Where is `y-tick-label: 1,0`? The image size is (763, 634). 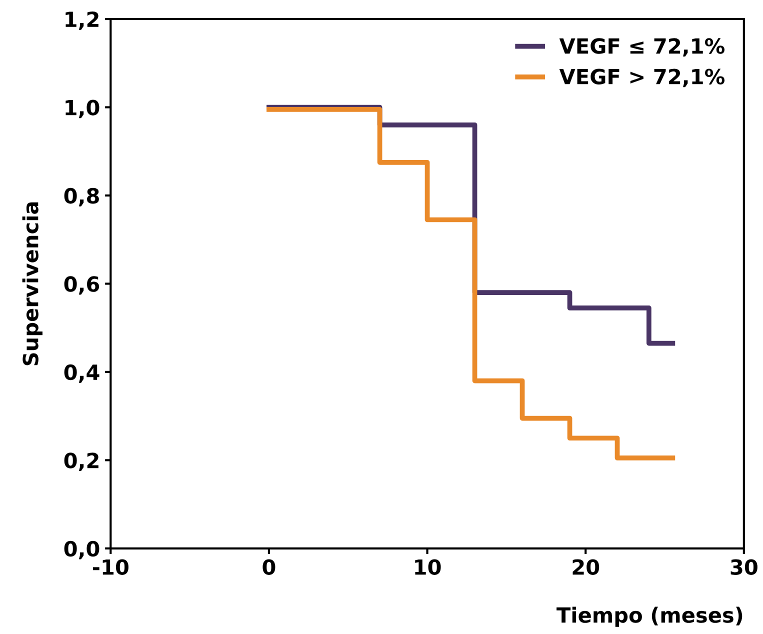 y-tick-label: 1,0 is located at coordinates (83, 109).